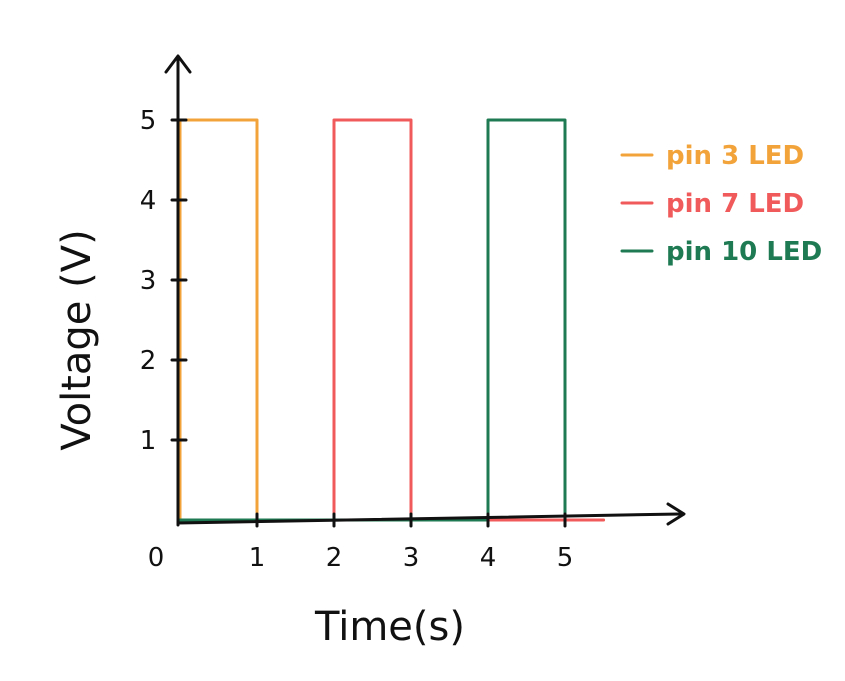 The image size is (845, 681). Describe the element at coordinates (148, 201) in the screenshot. I see `y-tick-label: 4` at that location.